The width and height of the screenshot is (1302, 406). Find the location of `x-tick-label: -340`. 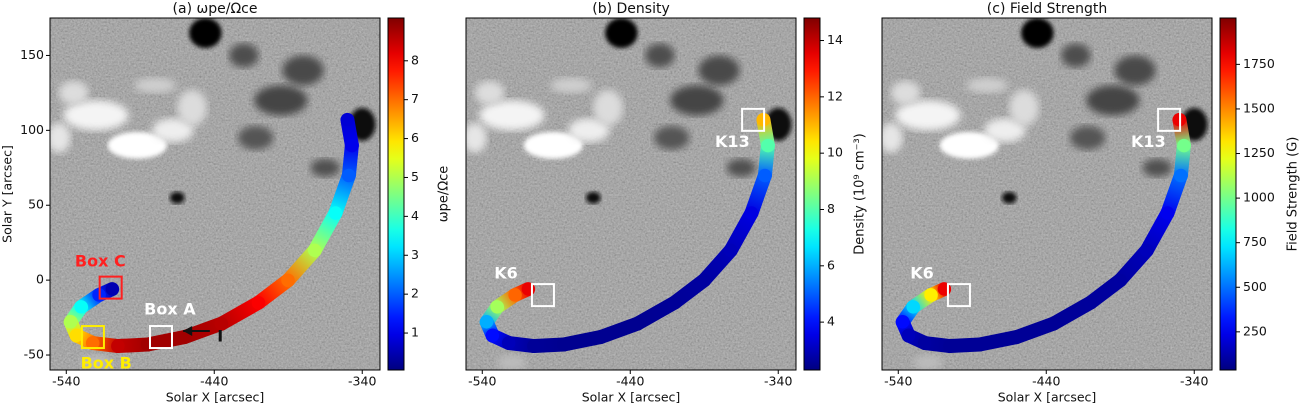

x-tick-label: -340 is located at coordinates (362, 381).